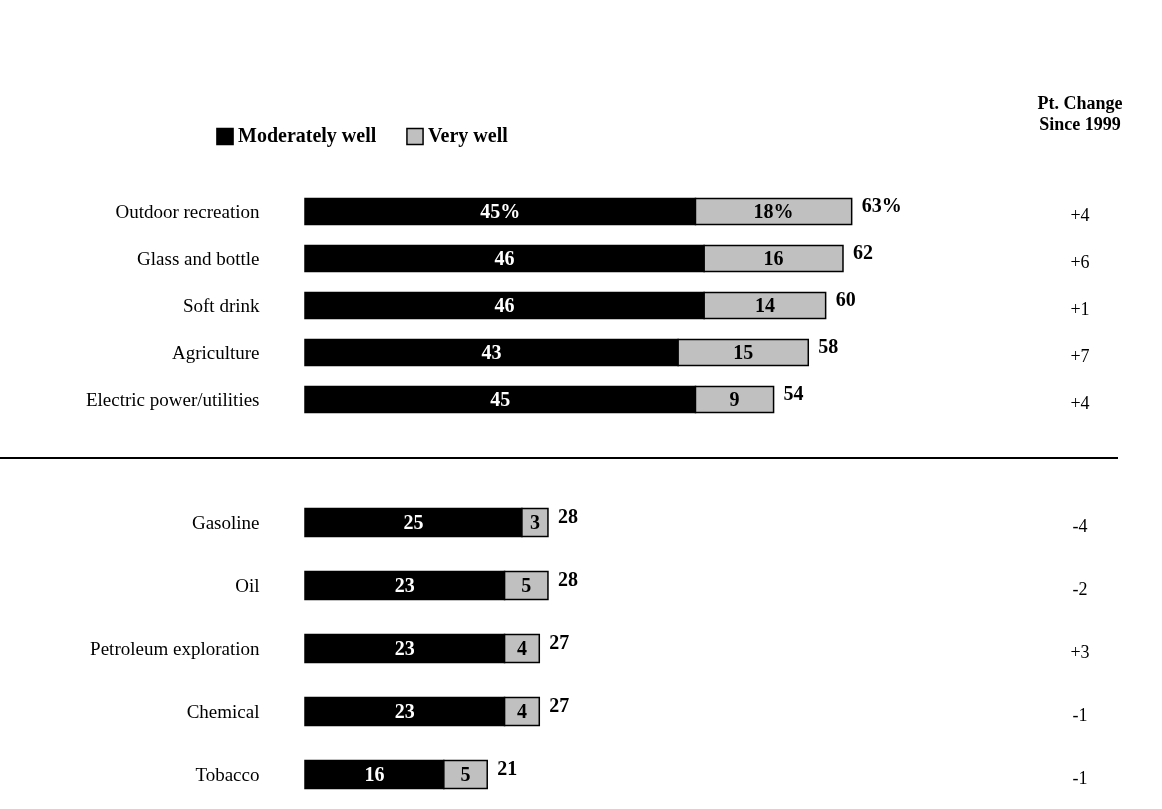 The image size is (1162, 809). Describe the element at coordinates (500, 398) in the screenshot. I see `data-label: 45` at that location.